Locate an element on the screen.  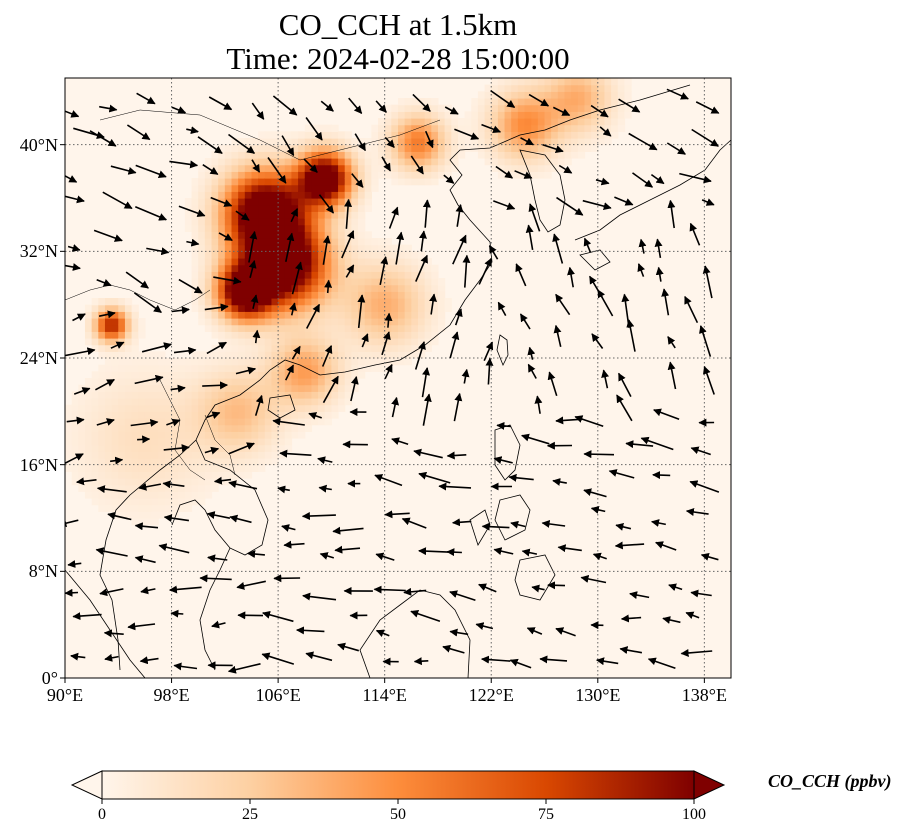
colorbar-extend-max is located at coordinates (709, 785).